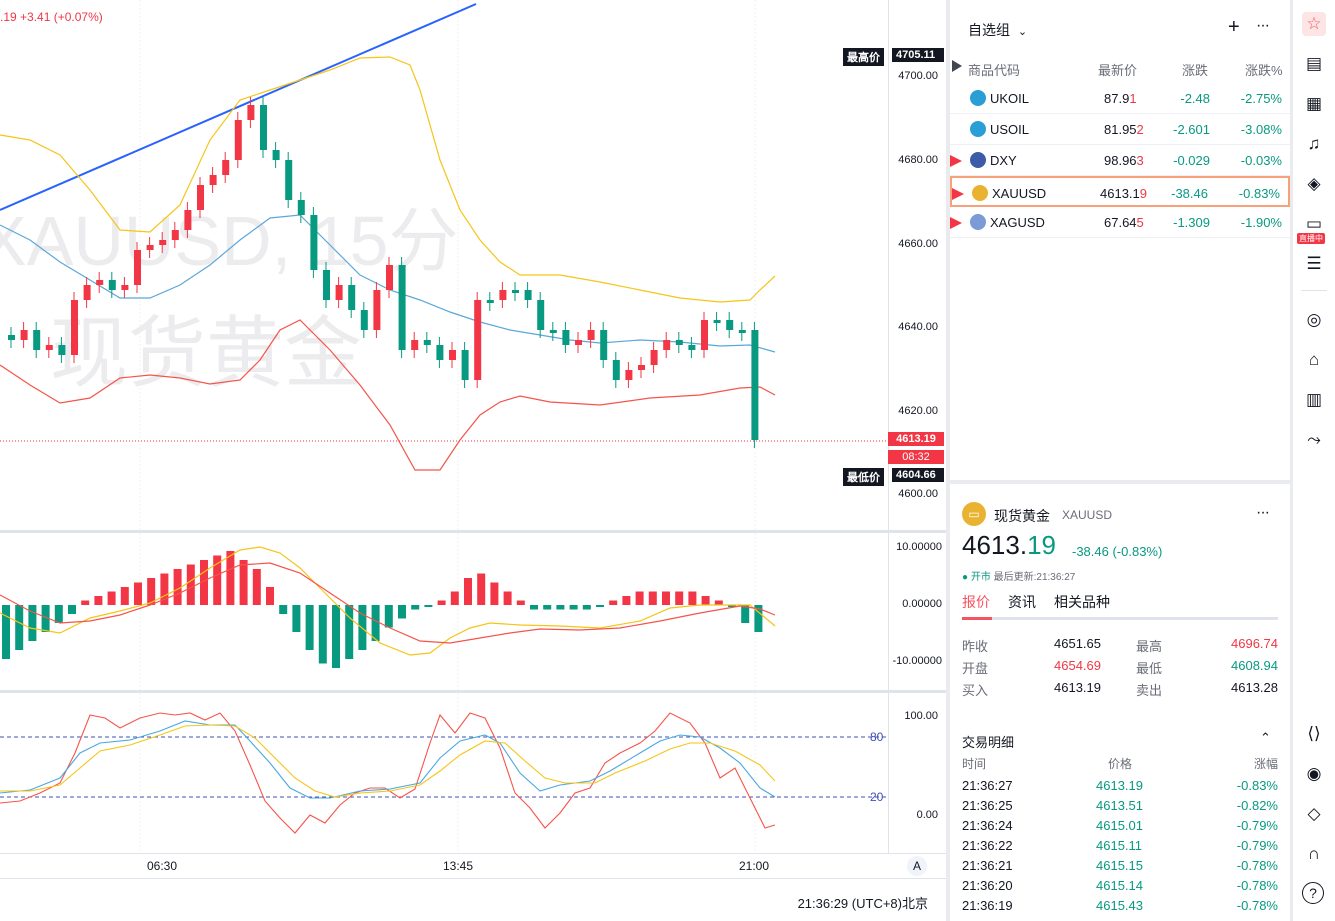 The width and height of the screenshot is (1335, 921). What do you see at coordinates (1118, 70) in the screenshot?
I see `col-last: 最新价` at bounding box center [1118, 70].